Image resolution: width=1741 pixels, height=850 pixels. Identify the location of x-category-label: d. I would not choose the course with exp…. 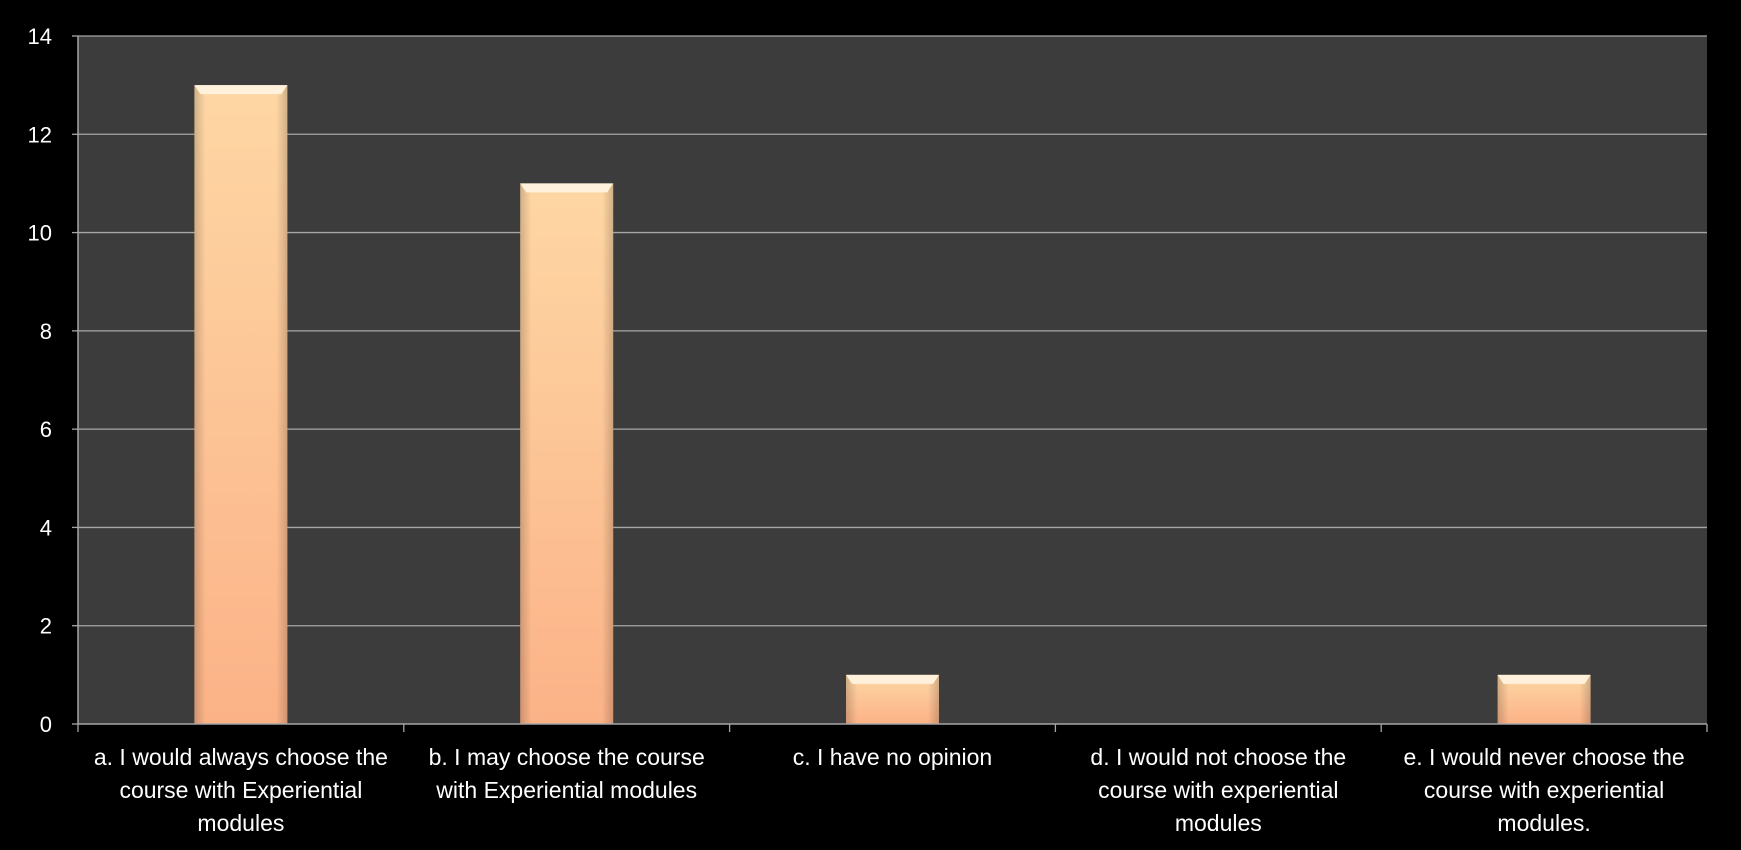
(1218, 790).